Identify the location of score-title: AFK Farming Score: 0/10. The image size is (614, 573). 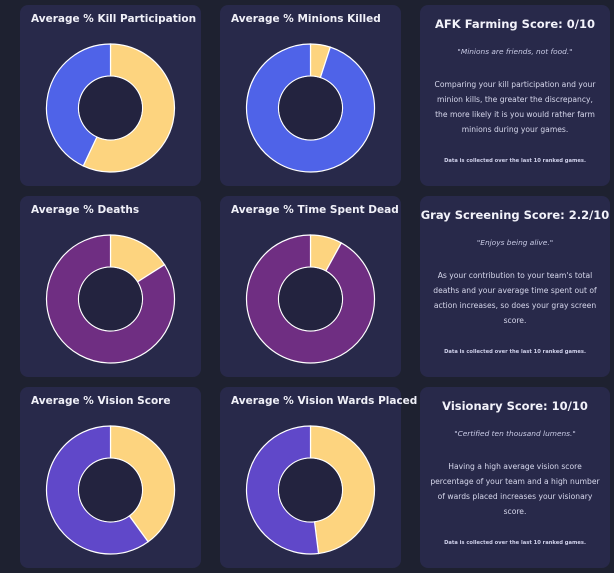
(515, 24).